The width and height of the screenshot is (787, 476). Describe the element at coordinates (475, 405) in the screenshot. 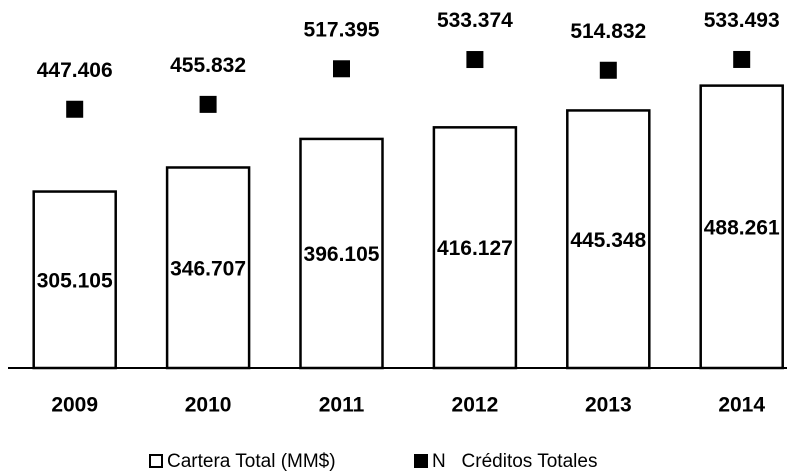

I see `x-tick-label: 2012` at that location.